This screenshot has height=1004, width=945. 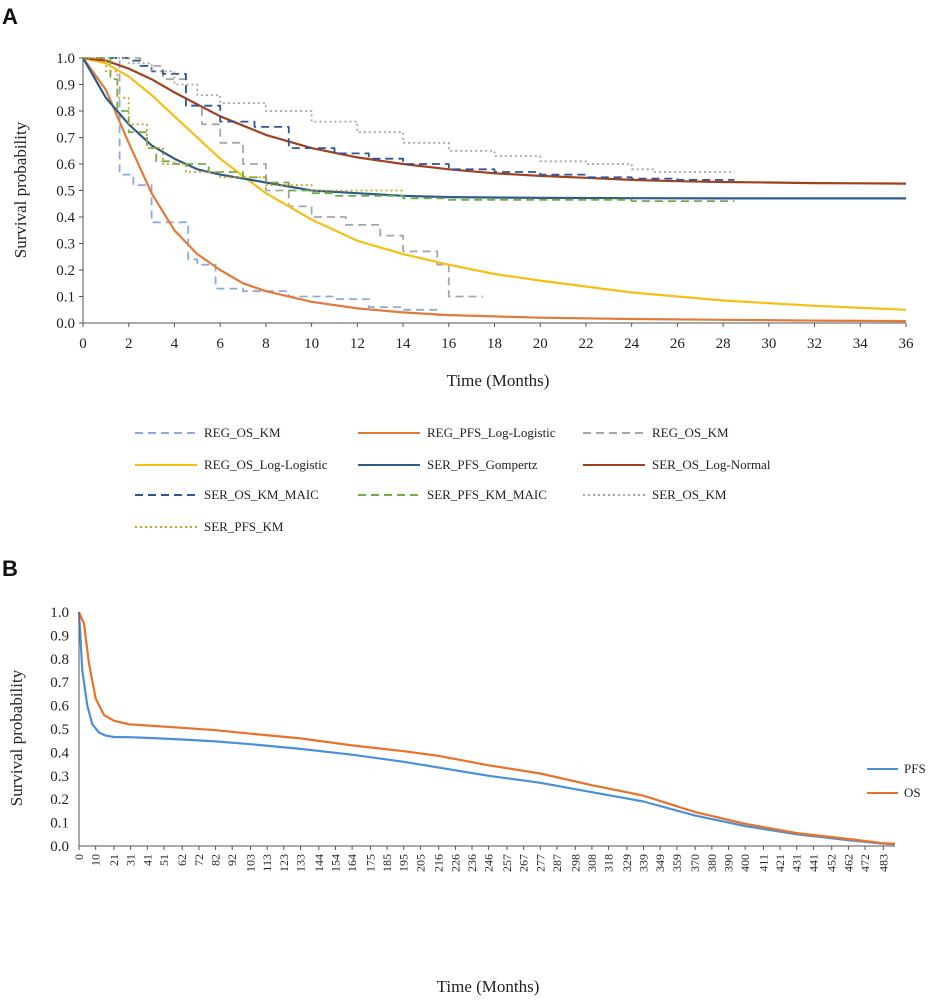 What do you see at coordinates (10, 568) in the screenshot?
I see `panel-label-b: B` at bounding box center [10, 568].